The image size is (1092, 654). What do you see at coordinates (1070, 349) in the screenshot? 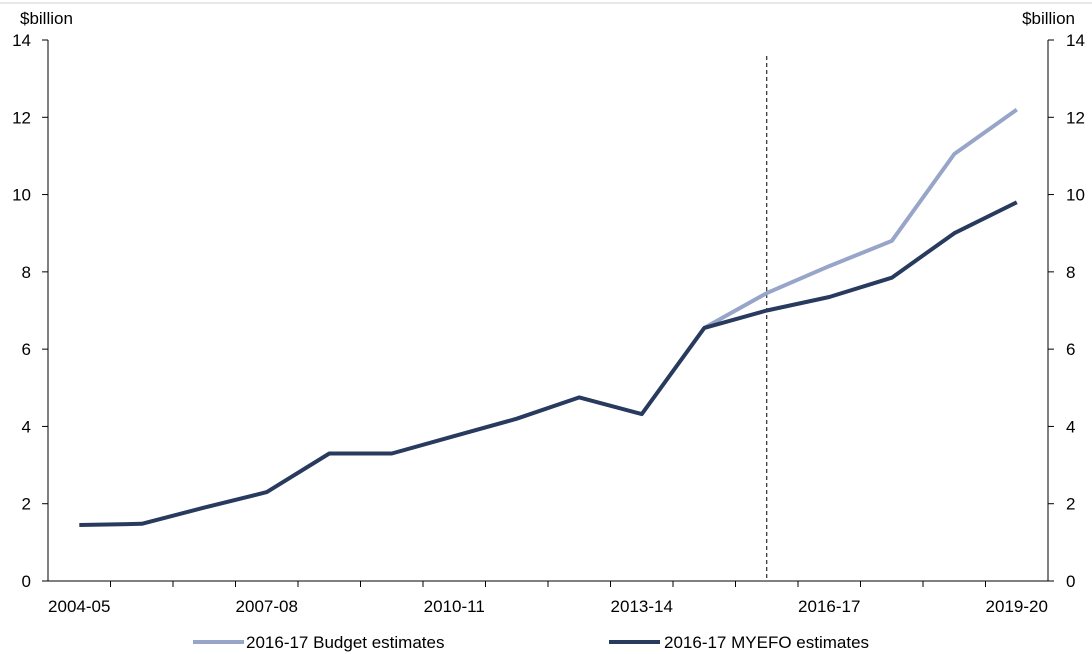
I see `y-right-tick-label: 6` at bounding box center [1070, 349].